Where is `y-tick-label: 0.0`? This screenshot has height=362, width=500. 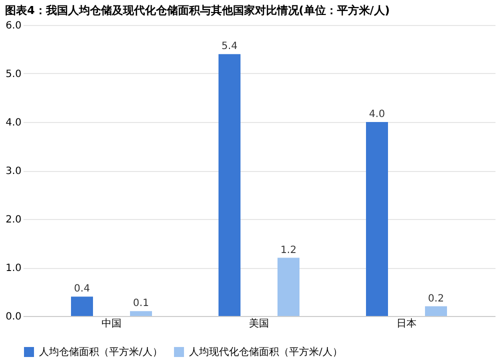
y-tick-label: 0.0 is located at coordinates (14, 317).